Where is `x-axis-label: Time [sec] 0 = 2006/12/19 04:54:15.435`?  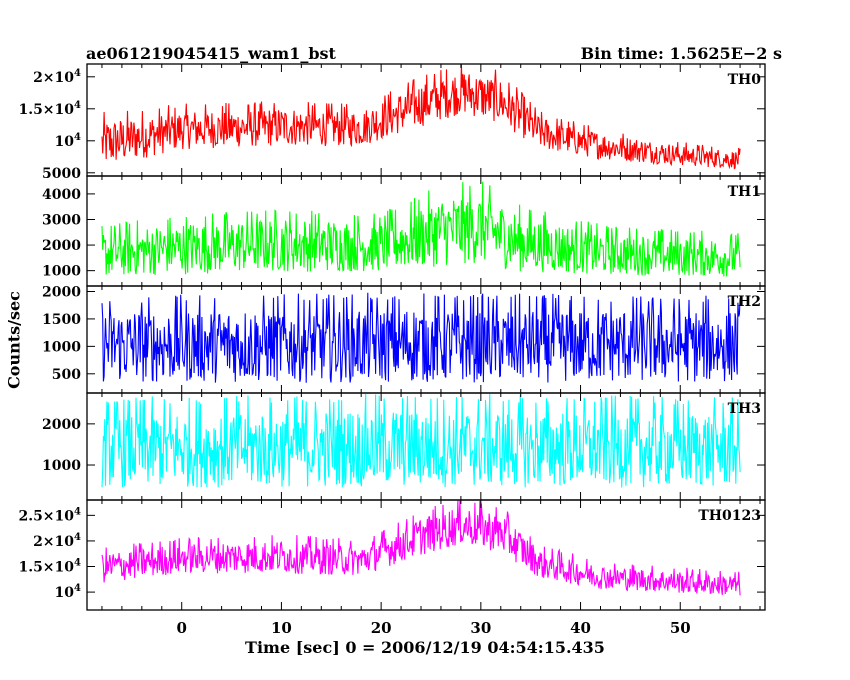 x-axis-label: Time [sec] 0 = 2006/12/19 04:54:15.435 is located at coordinates (425, 647).